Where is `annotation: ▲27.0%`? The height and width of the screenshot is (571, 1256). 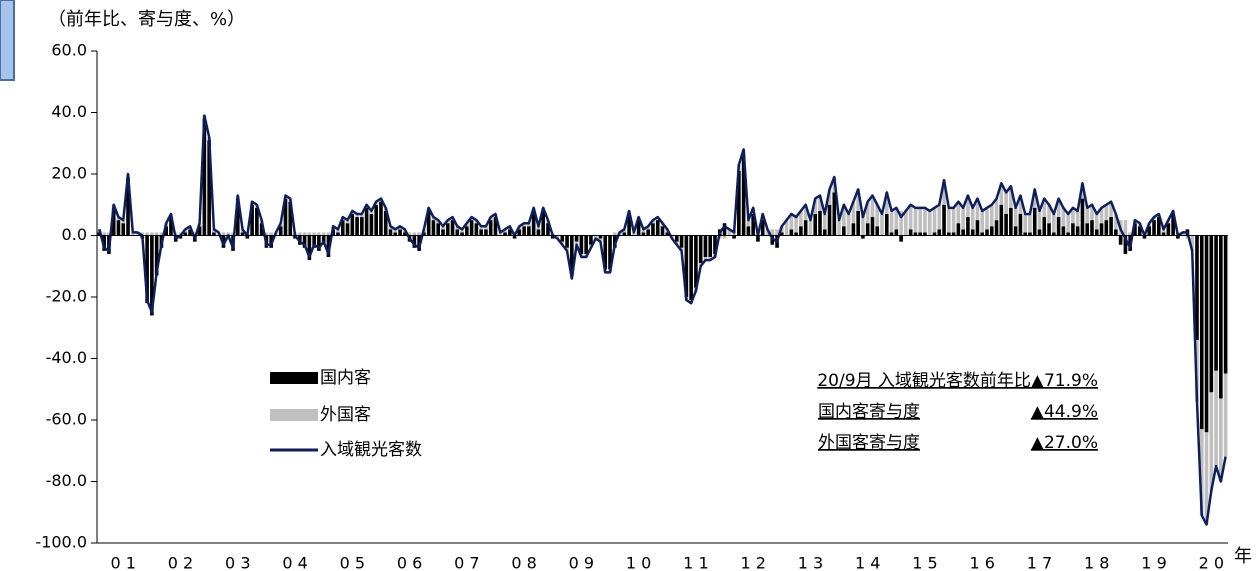 annotation: ▲27.0% is located at coordinates (1064, 443).